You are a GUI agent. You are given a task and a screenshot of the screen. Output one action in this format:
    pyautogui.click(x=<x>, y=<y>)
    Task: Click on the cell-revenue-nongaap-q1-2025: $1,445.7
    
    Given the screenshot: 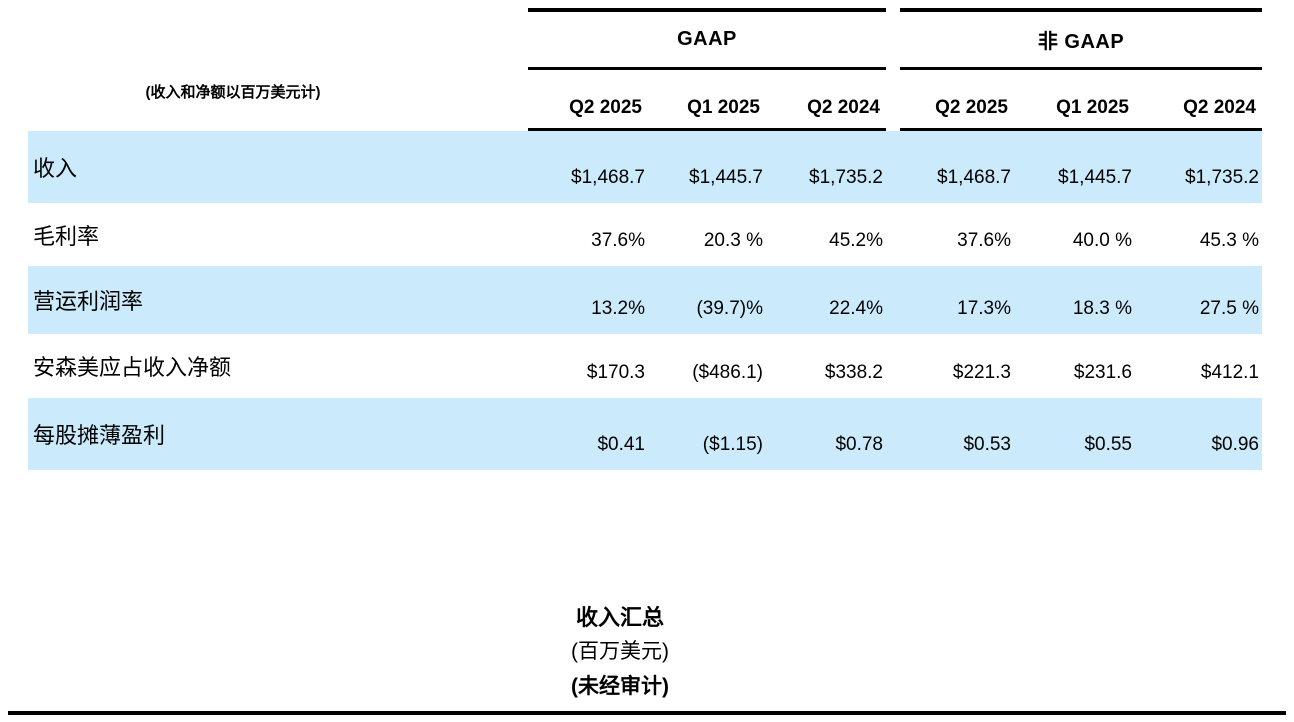 What is the action you would take?
    pyautogui.click(x=1074, y=167)
    